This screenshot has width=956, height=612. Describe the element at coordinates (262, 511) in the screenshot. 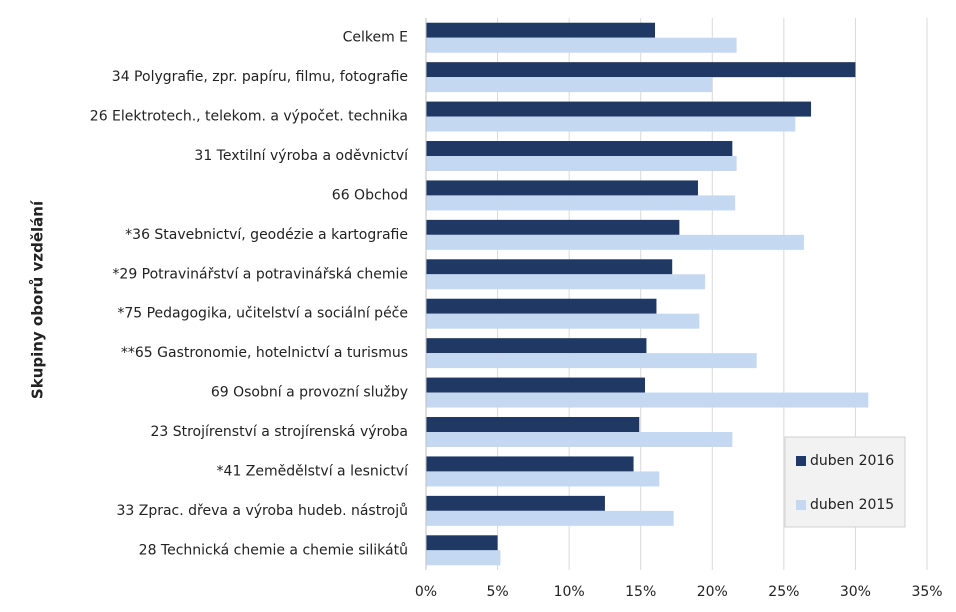

I see `y-tick-label: 33 Zprac. dřeva a výroba hudeb. nástrojů` at that location.